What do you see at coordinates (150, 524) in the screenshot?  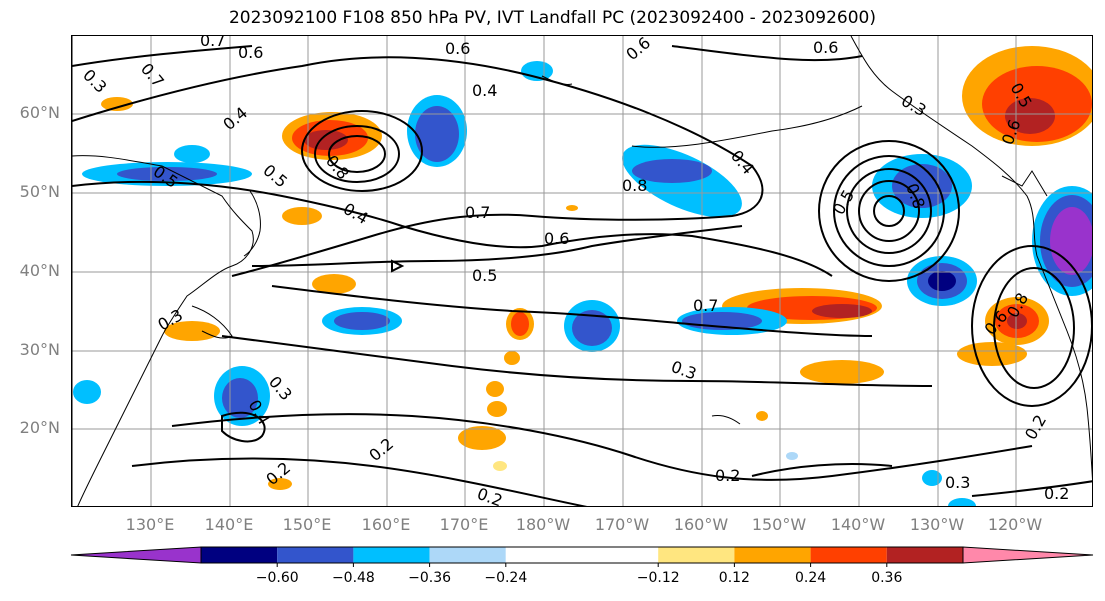 I see `lon-tick-label: 130°E` at bounding box center [150, 524].